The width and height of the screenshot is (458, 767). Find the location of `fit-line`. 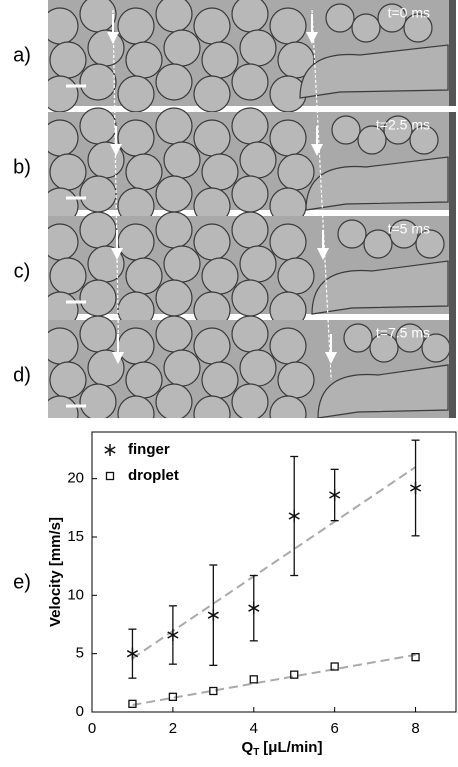

fit-line is located at coordinates (274, 679).